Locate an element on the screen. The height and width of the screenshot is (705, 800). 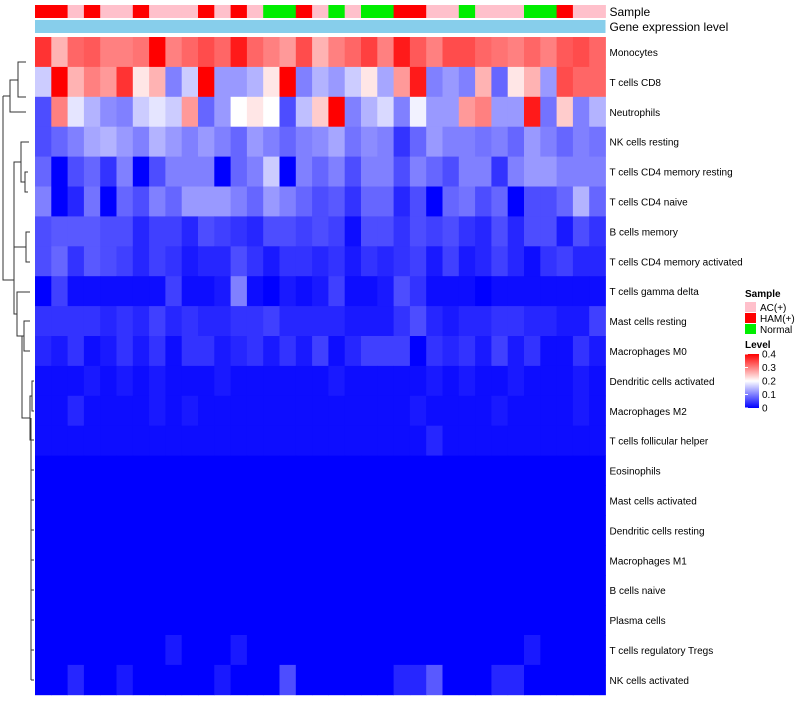
row-label: Plasma cells is located at coordinates (638, 621).